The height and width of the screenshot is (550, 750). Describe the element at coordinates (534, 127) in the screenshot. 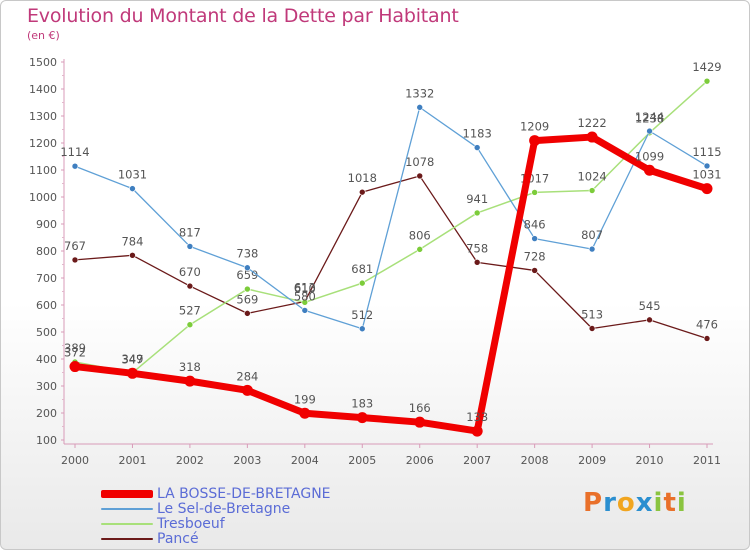

I see `data-label: 1209` at that location.